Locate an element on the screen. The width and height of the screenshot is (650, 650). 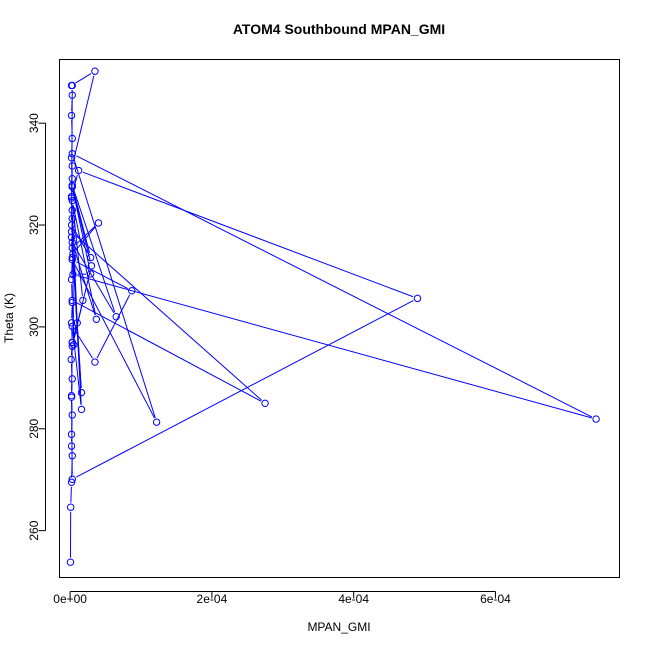
x-tick-label: 2e-04 is located at coordinates (212, 599).